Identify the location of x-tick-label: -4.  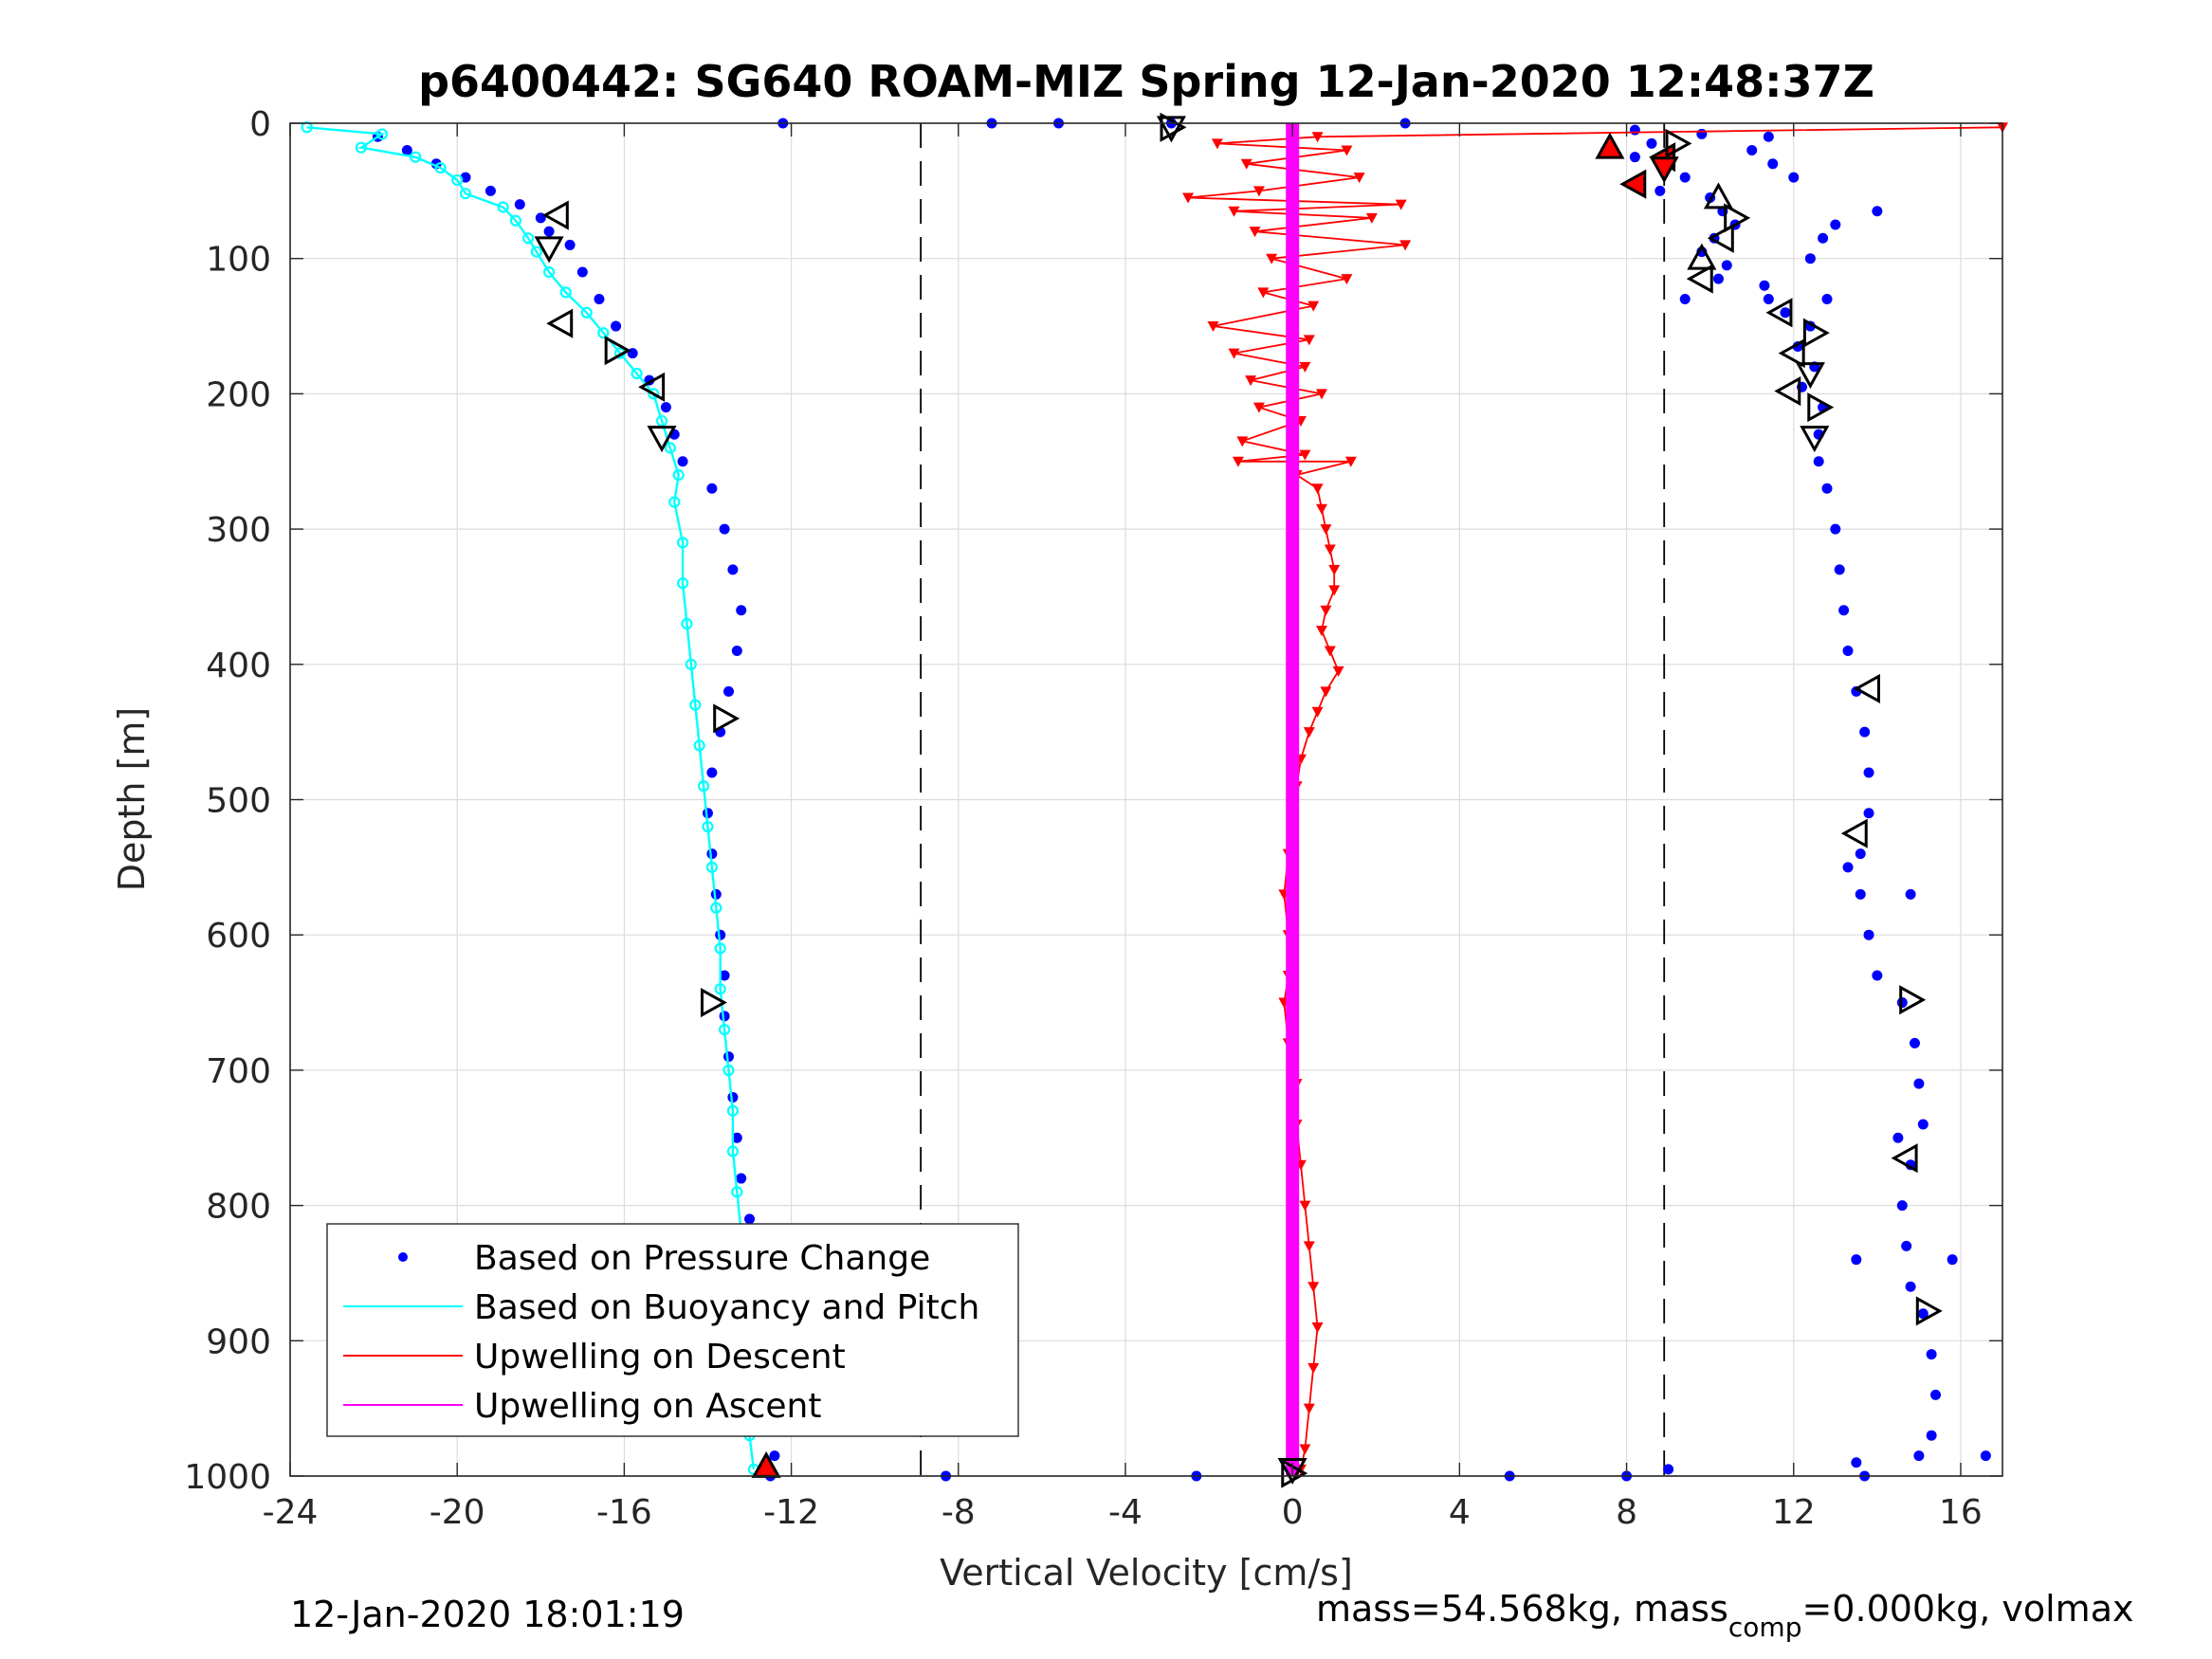
(1125, 1512).